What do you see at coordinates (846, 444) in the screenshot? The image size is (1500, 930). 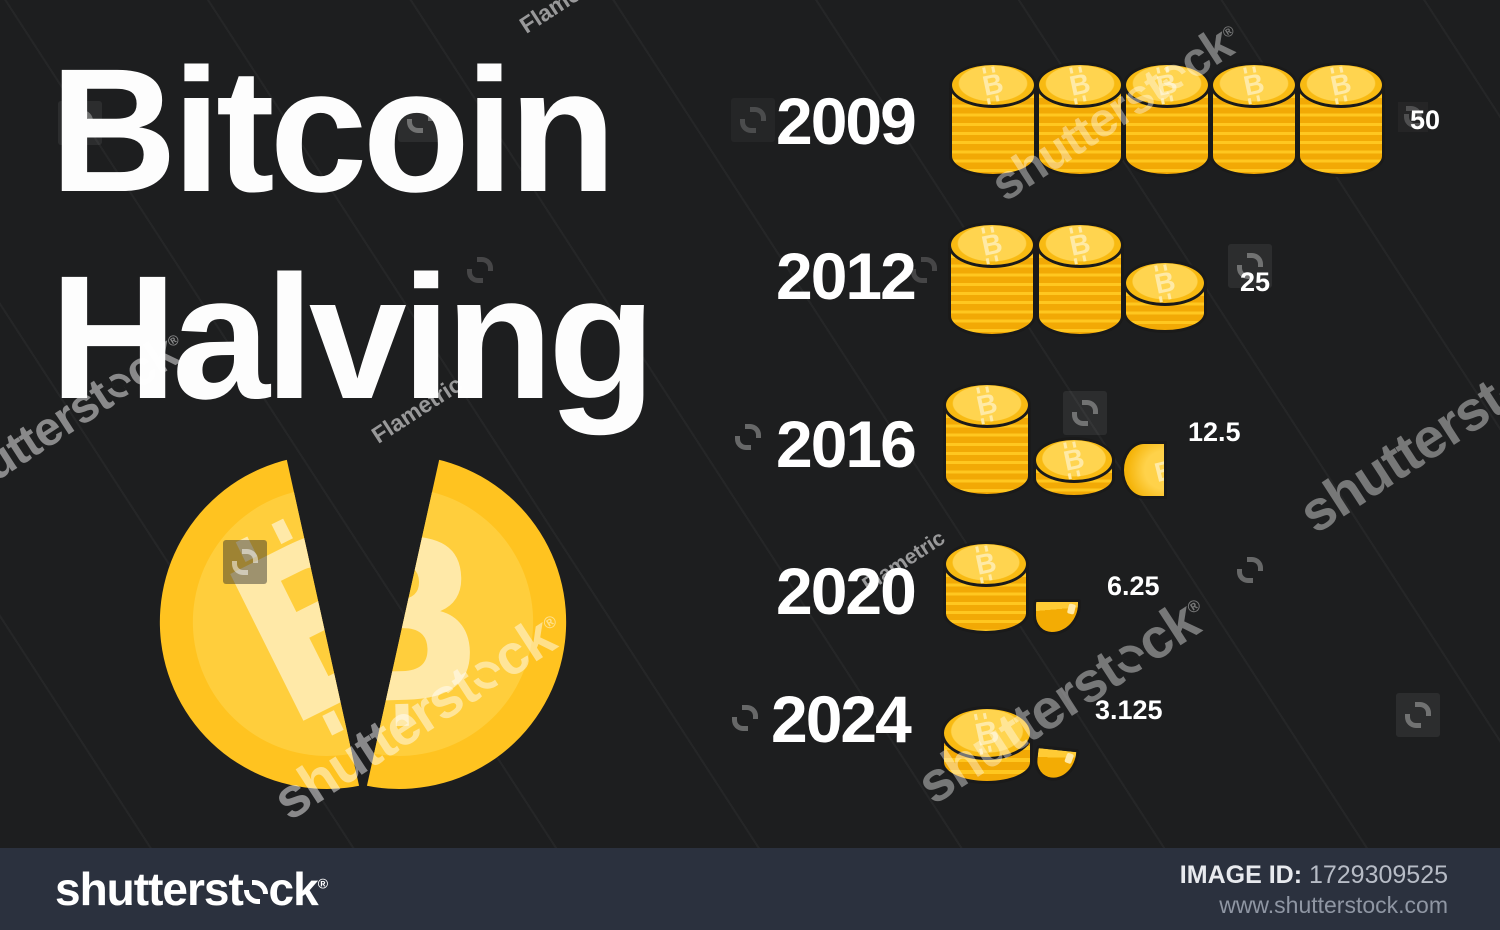 I see `year-label-2016: 2016` at bounding box center [846, 444].